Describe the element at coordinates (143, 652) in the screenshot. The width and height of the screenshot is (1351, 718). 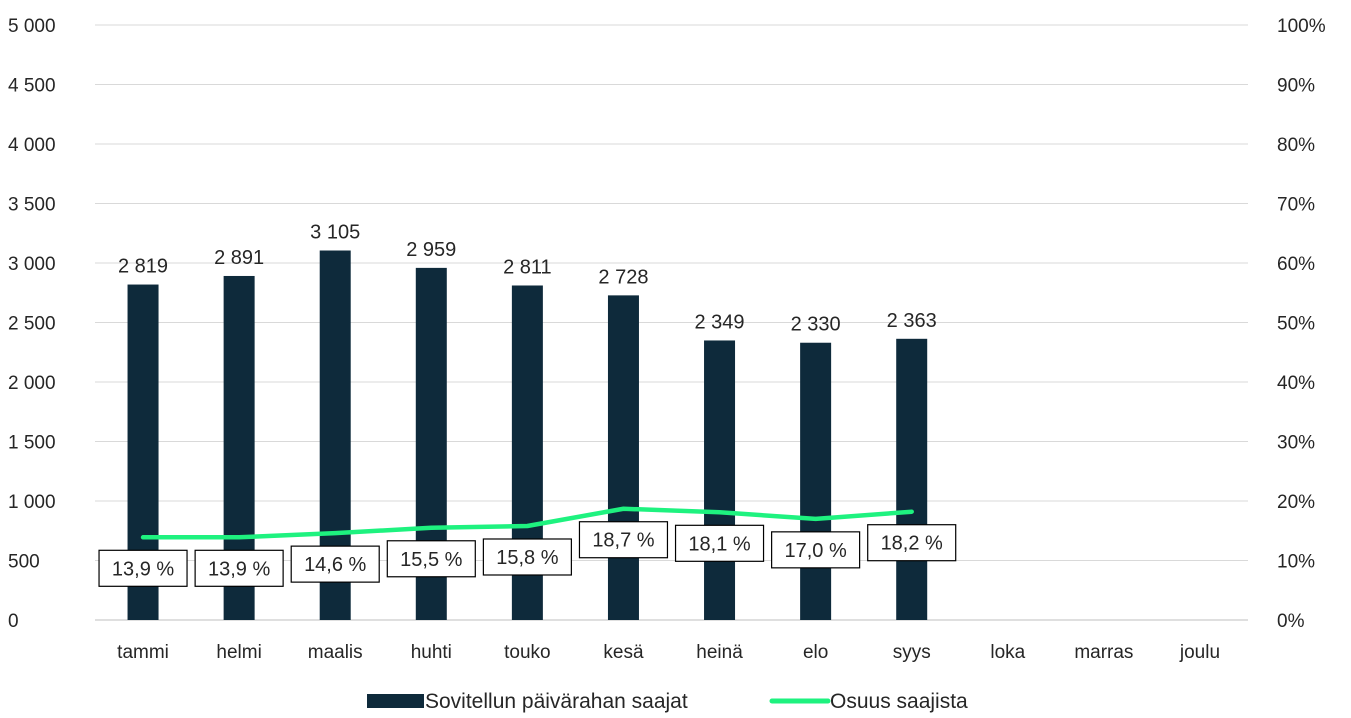
I see `category-label: tammi` at that location.